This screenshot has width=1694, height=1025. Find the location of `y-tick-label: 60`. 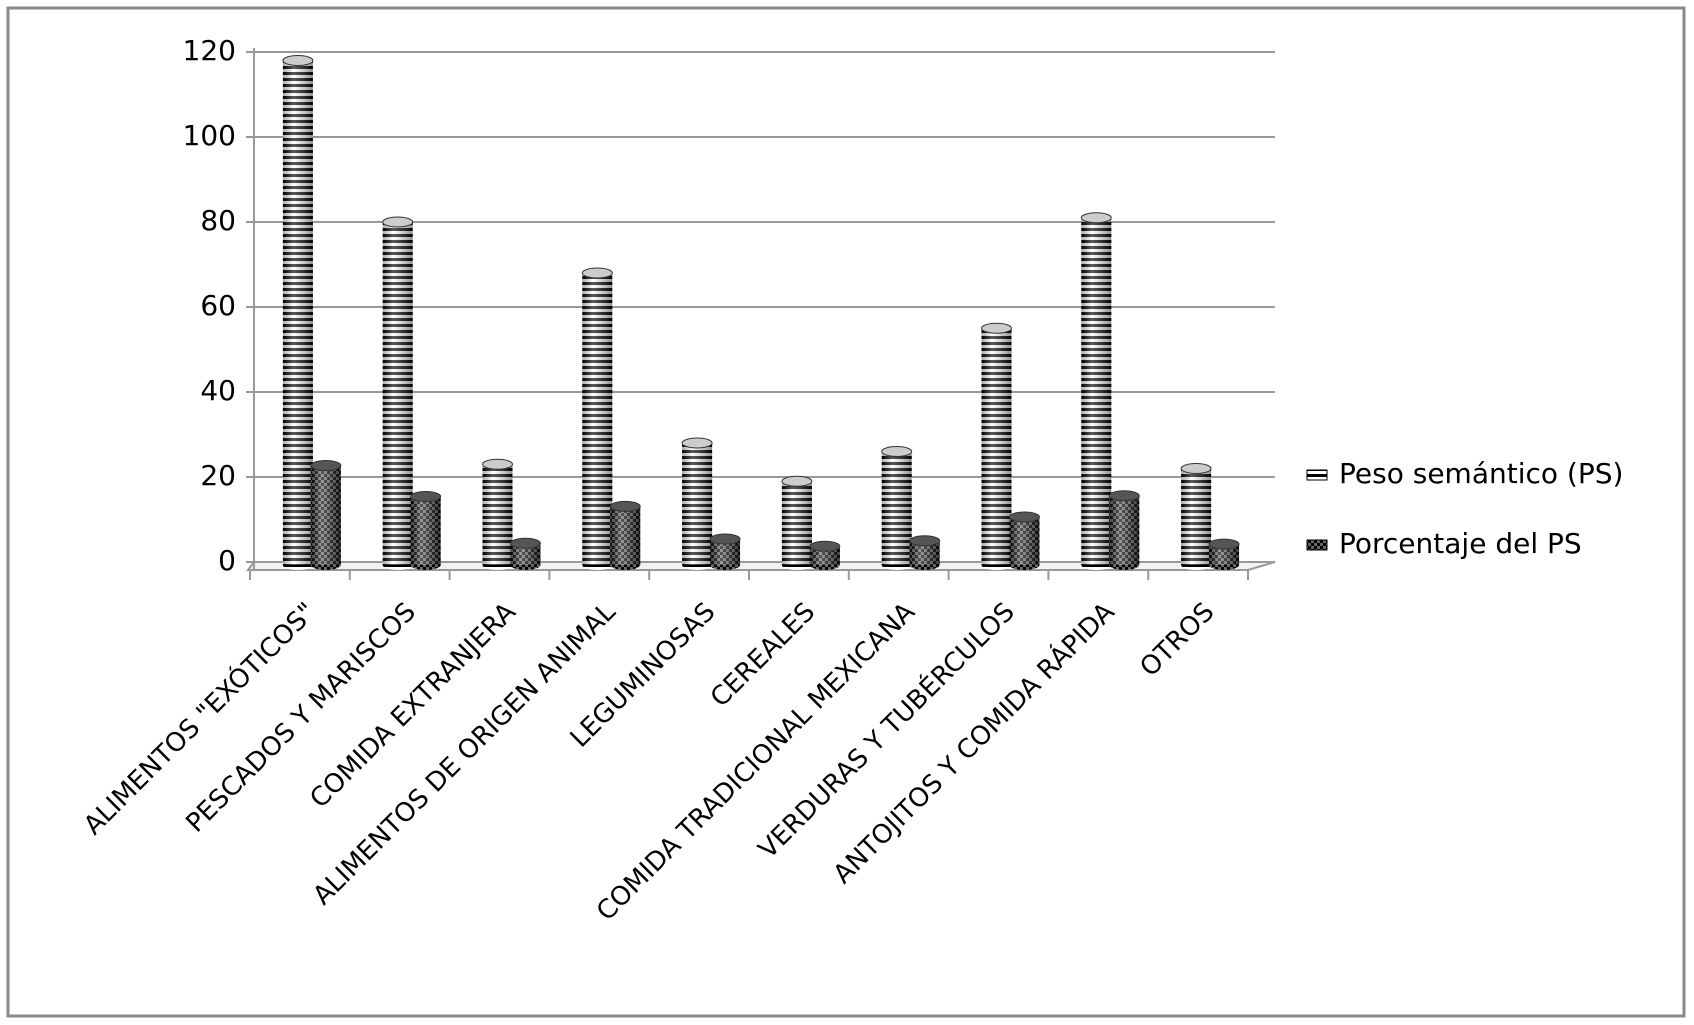

y-tick-label: 60 is located at coordinates (218, 305).